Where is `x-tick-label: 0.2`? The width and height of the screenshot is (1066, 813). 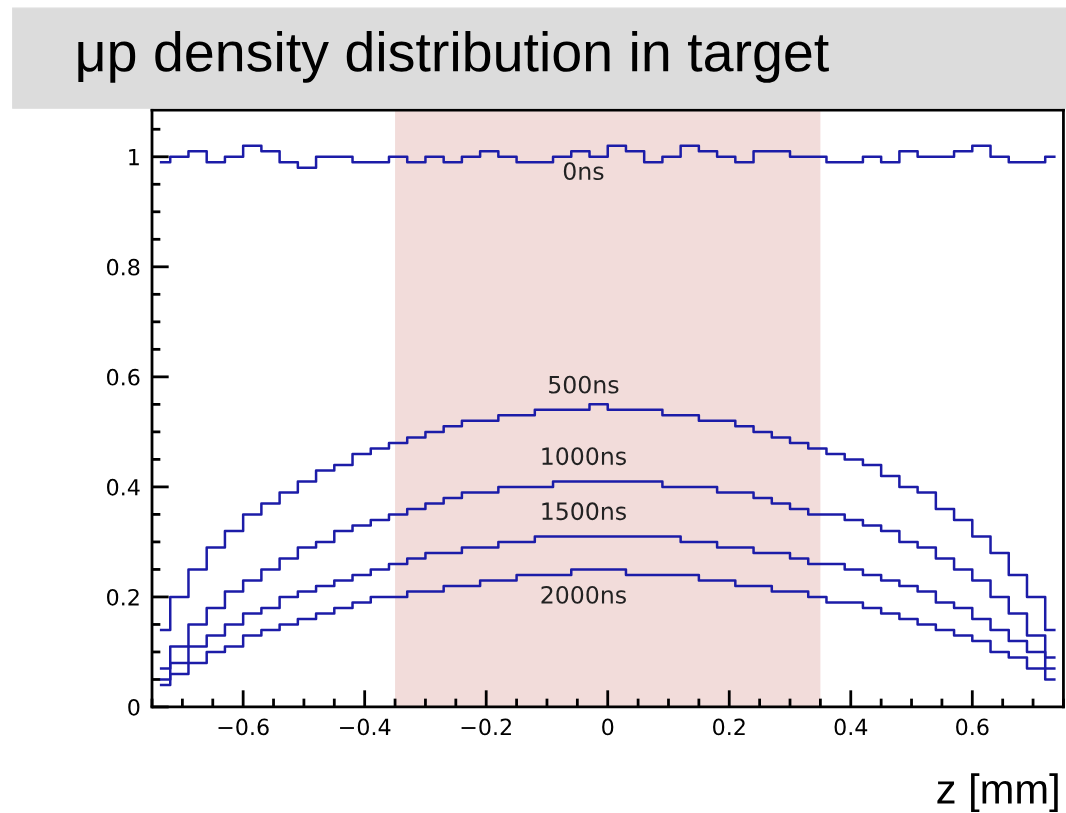 x-tick-label: 0.2 is located at coordinates (729, 727).